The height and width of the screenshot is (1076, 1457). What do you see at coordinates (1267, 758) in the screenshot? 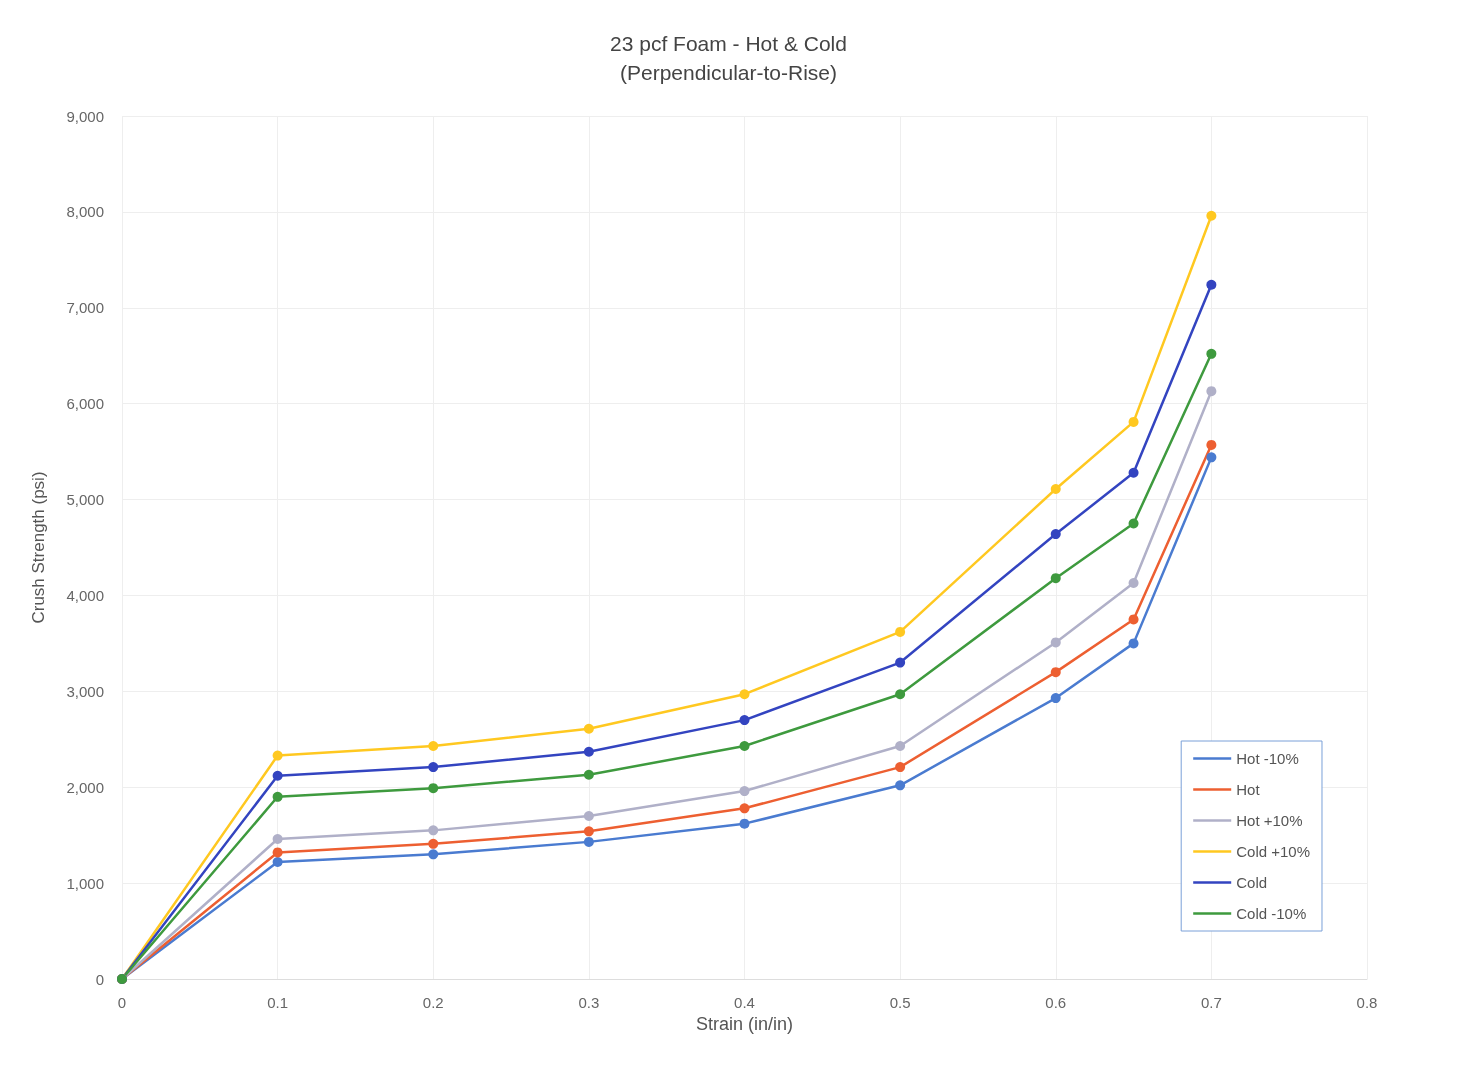
I see `legend-label: Hot -10%` at bounding box center [1267, 758].